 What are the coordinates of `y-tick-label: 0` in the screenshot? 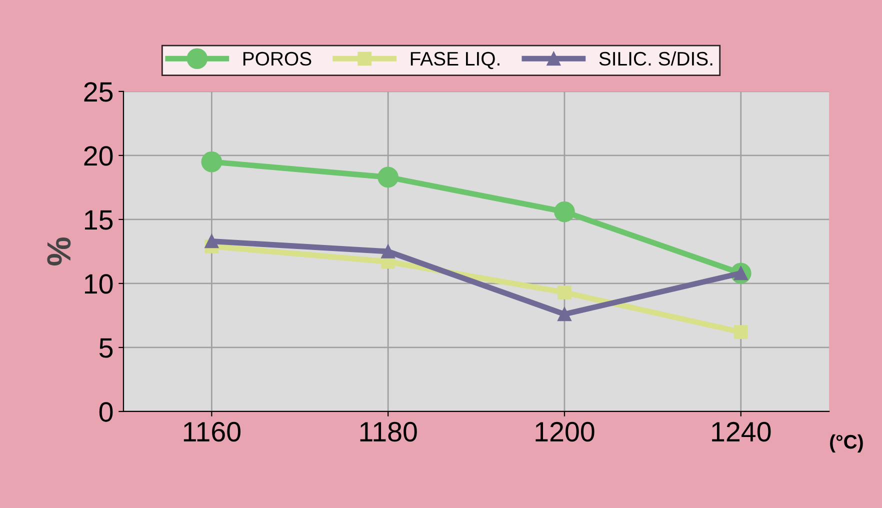 It's located at (106, 412).